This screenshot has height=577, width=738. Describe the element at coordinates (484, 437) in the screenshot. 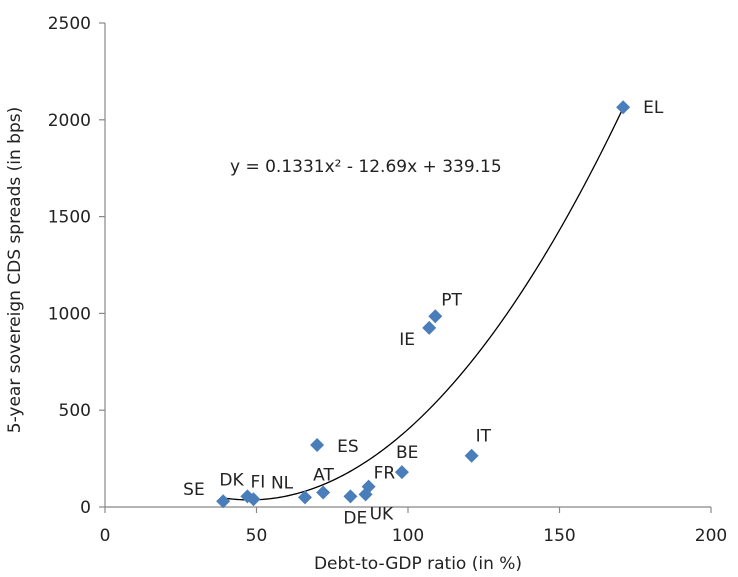

I see `point-label-it: IT` at that location.